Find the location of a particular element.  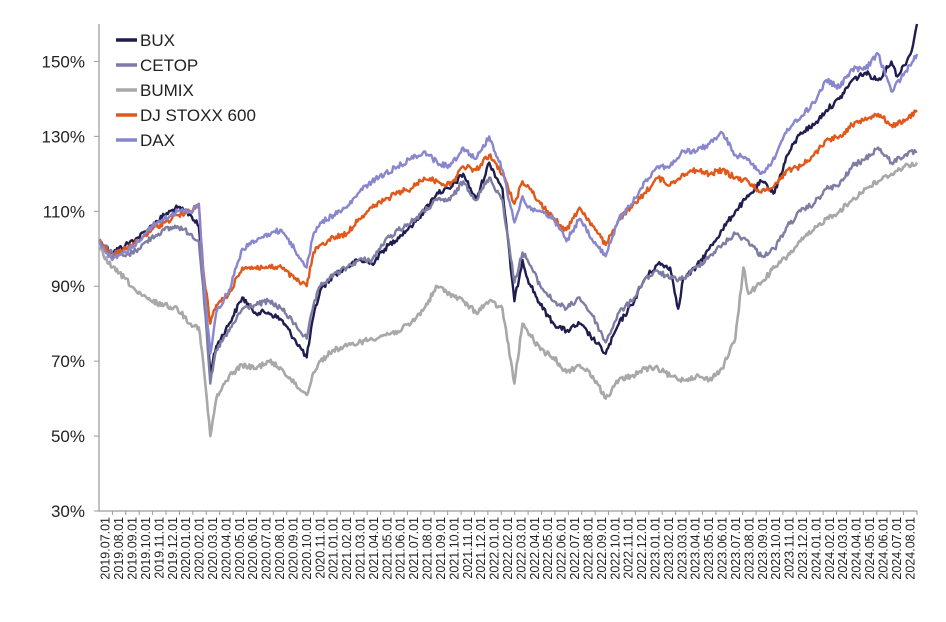

x-tick-label: 2022.09.01 is located at coordinates (602, 548).